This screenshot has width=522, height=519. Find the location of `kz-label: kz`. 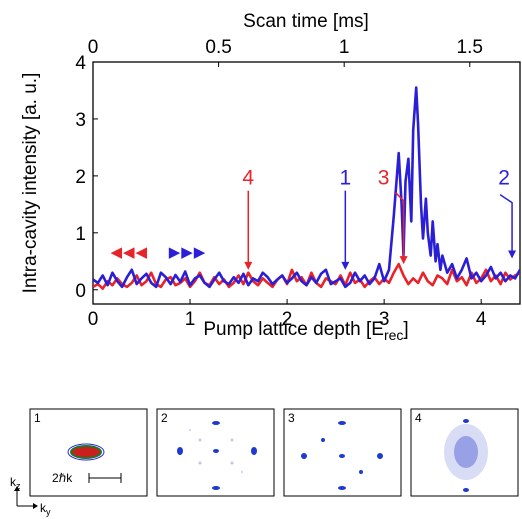

kz-label: kz is located at coordinates (15, 483).